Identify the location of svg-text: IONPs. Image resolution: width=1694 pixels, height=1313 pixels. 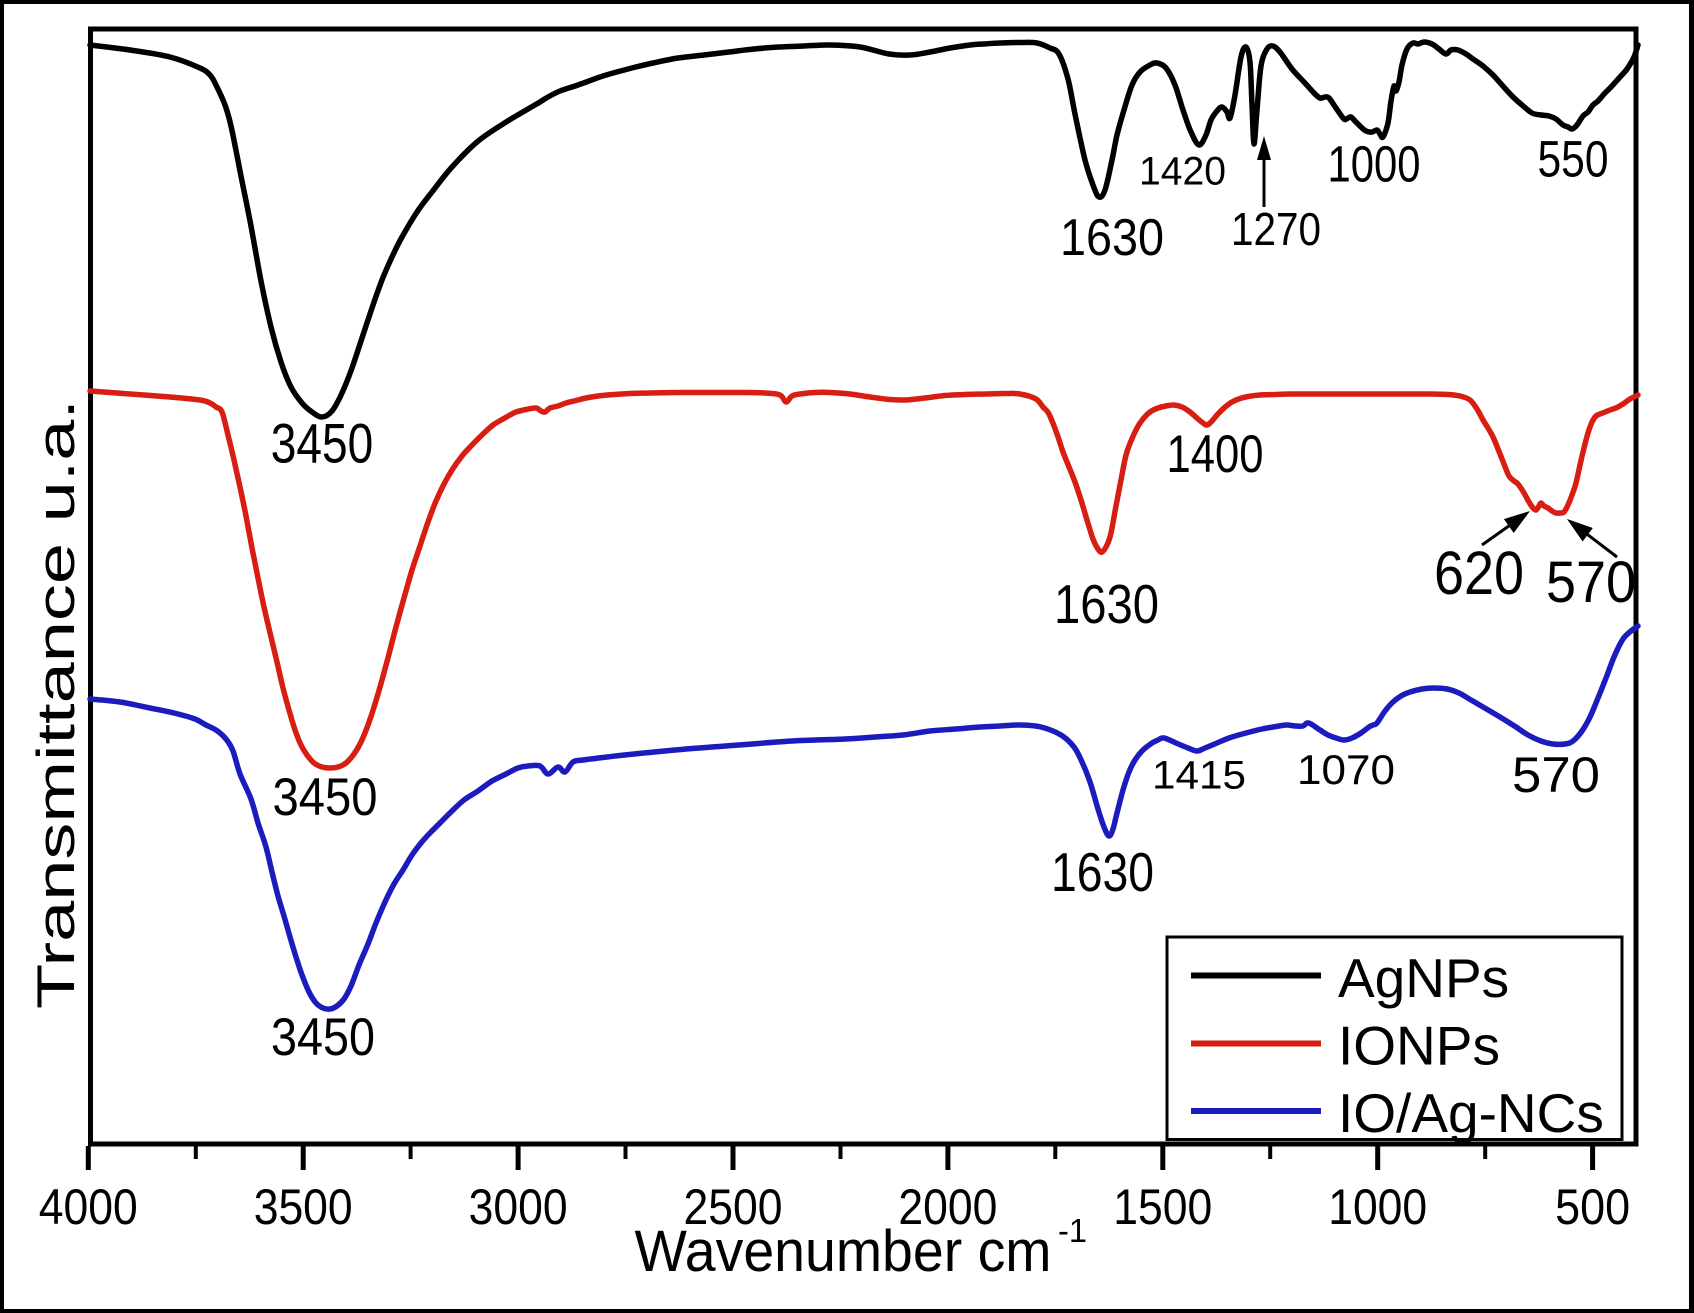
(1419, 1046).